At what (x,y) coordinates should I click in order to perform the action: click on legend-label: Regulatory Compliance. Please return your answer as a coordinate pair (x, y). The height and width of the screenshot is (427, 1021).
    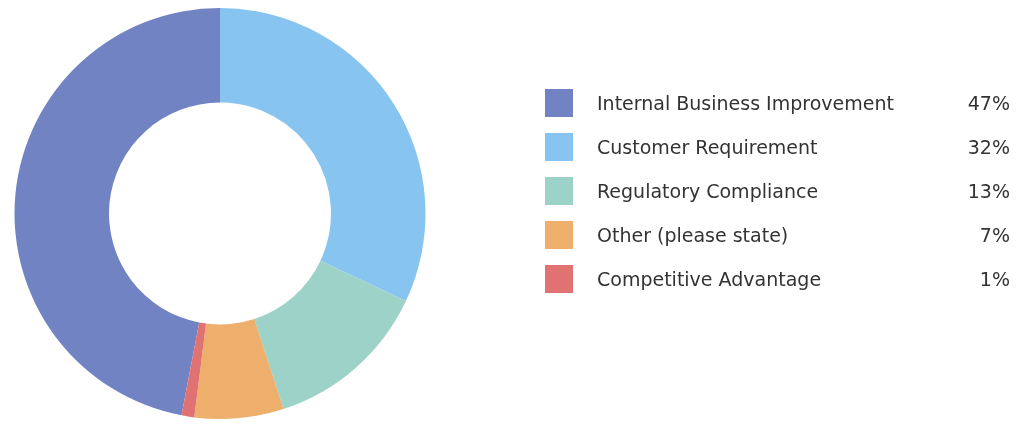
    Looking at the image, I should click on (708, 191).